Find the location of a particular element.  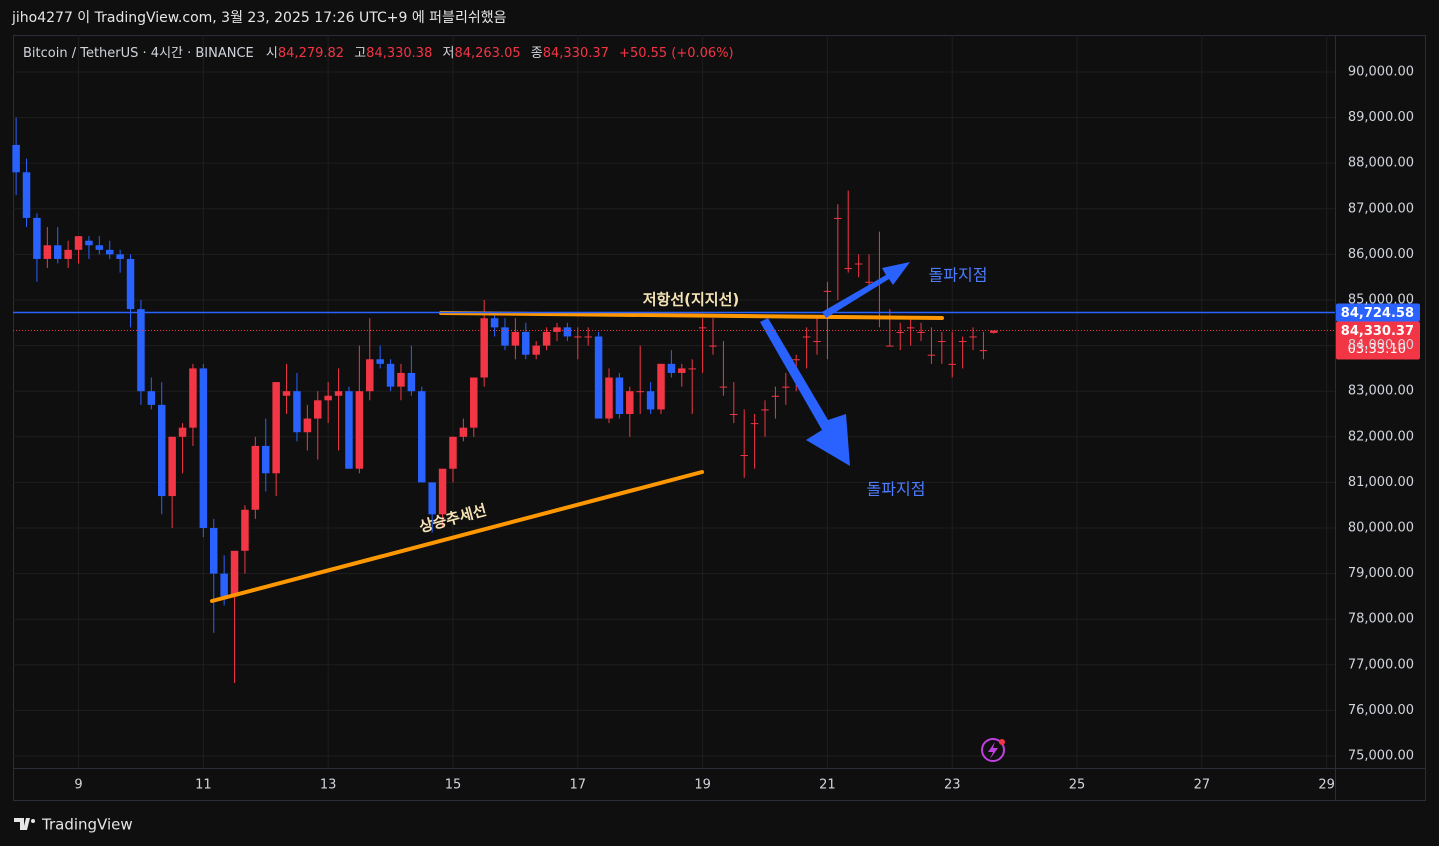

legend-low-label: 저 is located at coordinates (448, 53).